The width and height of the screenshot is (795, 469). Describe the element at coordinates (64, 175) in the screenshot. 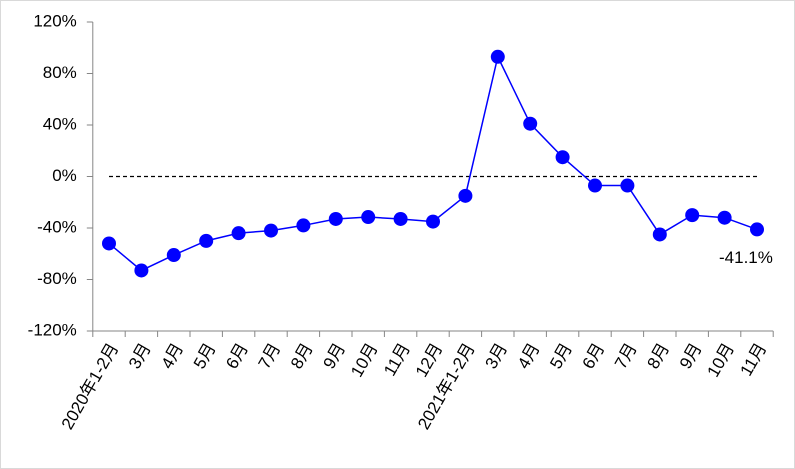

I see `y-tick-label: 0%` at that location.